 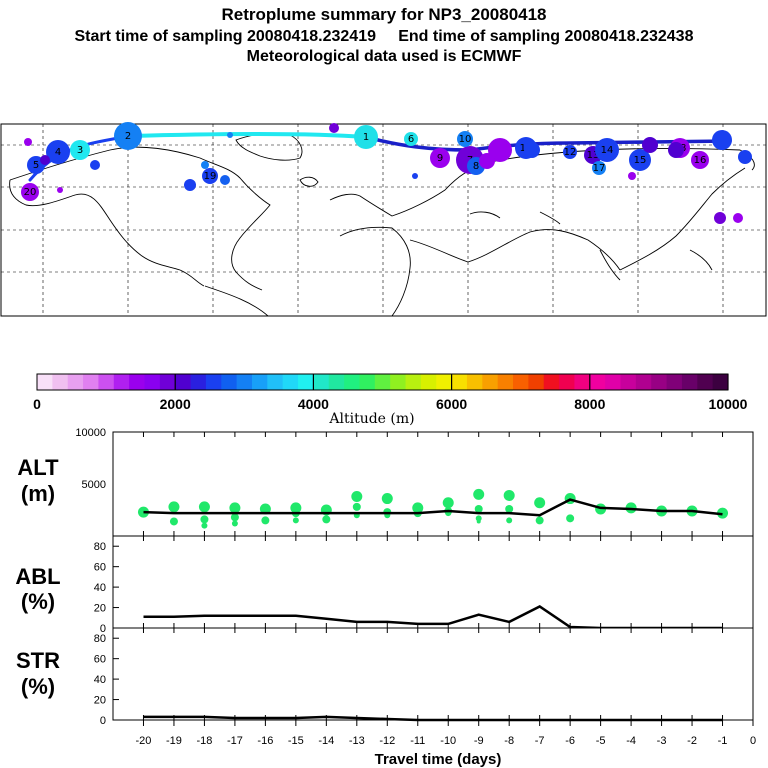 I want to click on plume-marker-label: 12, so click(x=570, y=152).